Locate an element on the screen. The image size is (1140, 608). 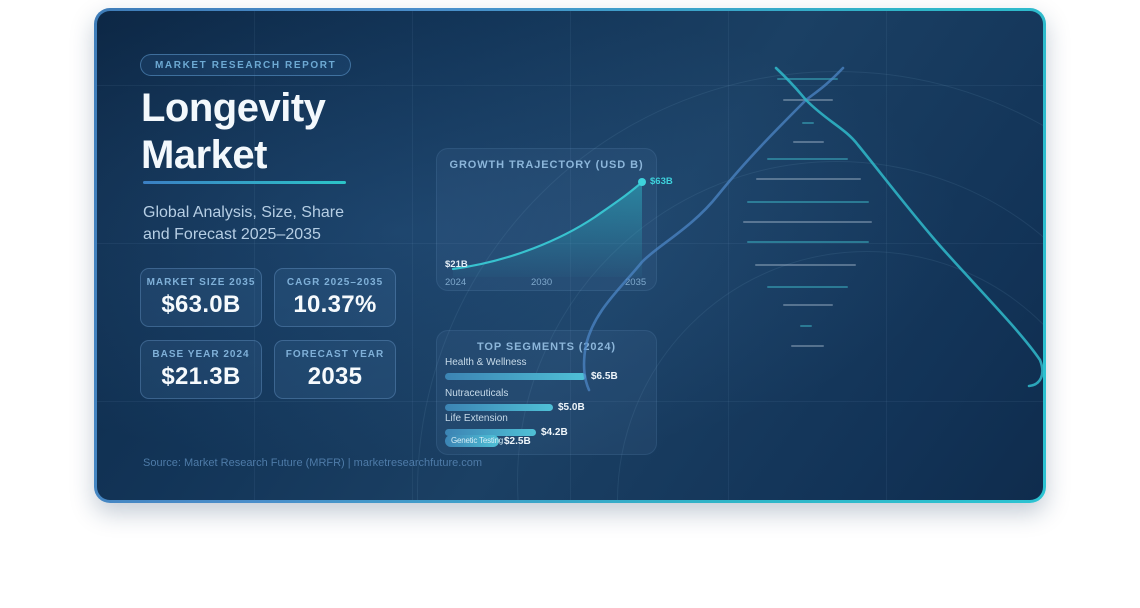
end-value-label: $63B is located at coordinates (661, 181).